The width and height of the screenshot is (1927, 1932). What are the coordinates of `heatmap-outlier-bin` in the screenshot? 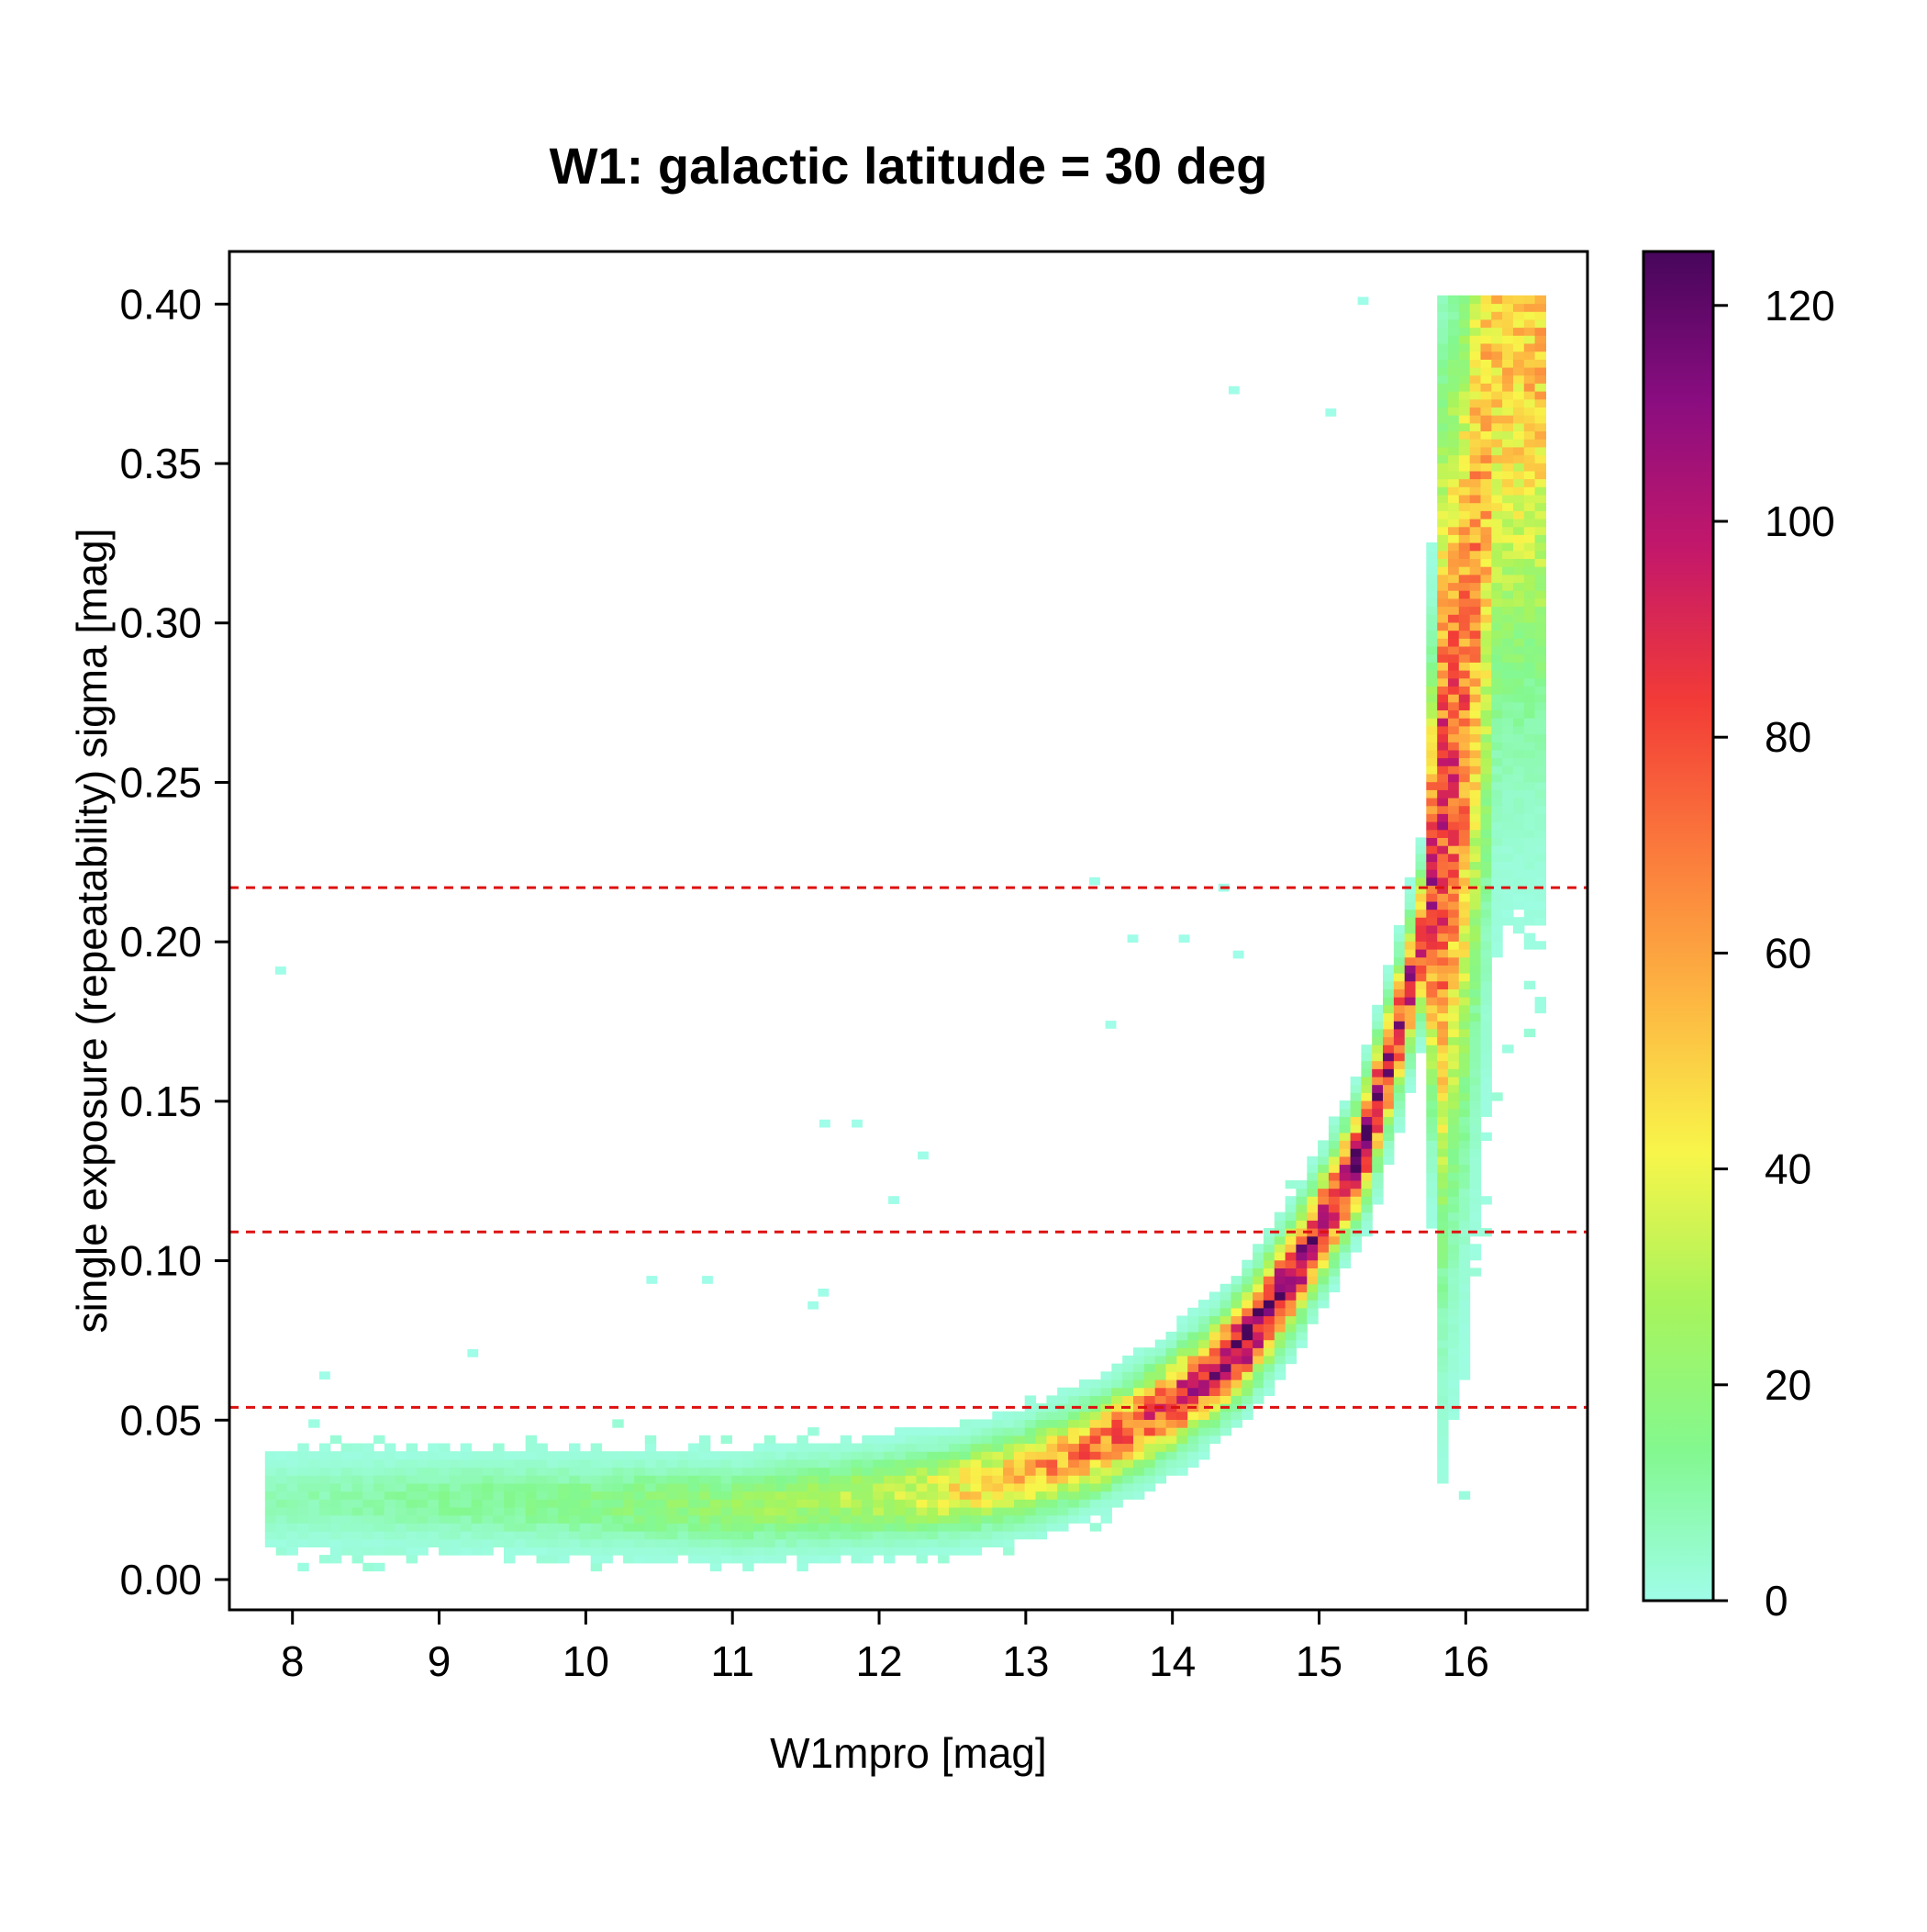 It's located at (1133, 938).